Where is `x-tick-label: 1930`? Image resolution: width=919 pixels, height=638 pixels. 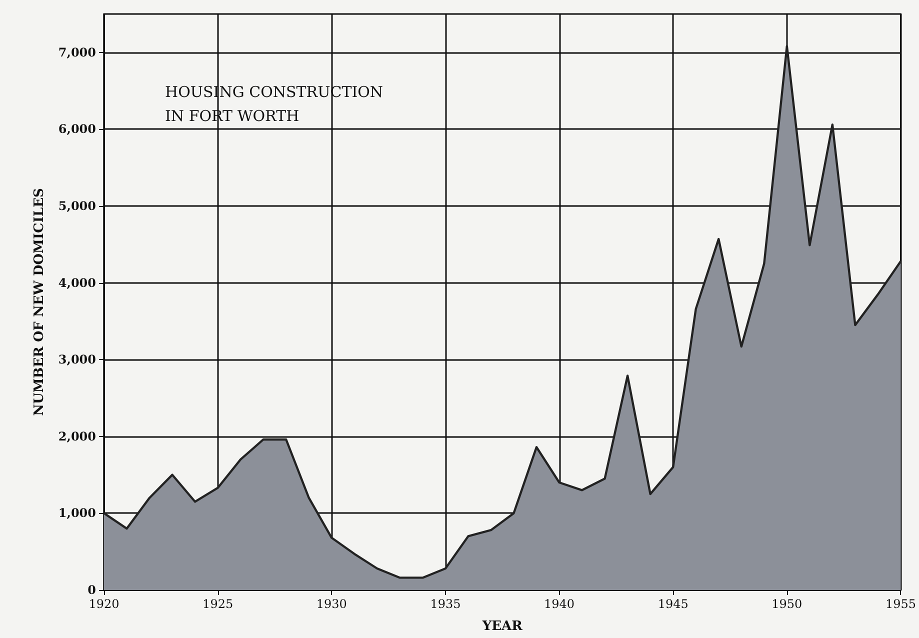 x-tick-label: 1930 is located at coordinates (331, 604).